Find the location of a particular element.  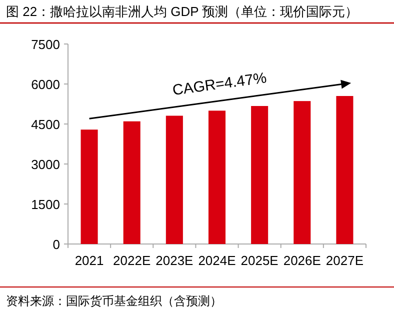

y-tick-label: 7500 is located at coordinates (45, 44).